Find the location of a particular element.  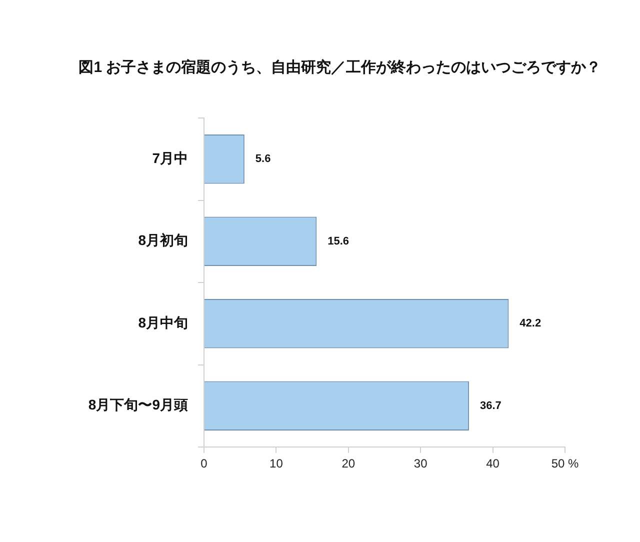

x-tick-label: 40 is located at coordinates (493, 463).